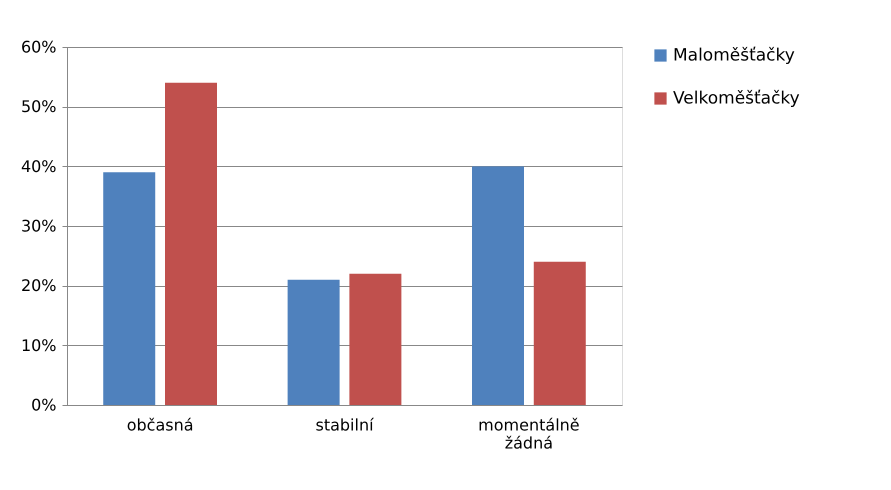 This screenshot has height=490, width=891. I want to click on y-tick-label: 20%, so click(38, 286).